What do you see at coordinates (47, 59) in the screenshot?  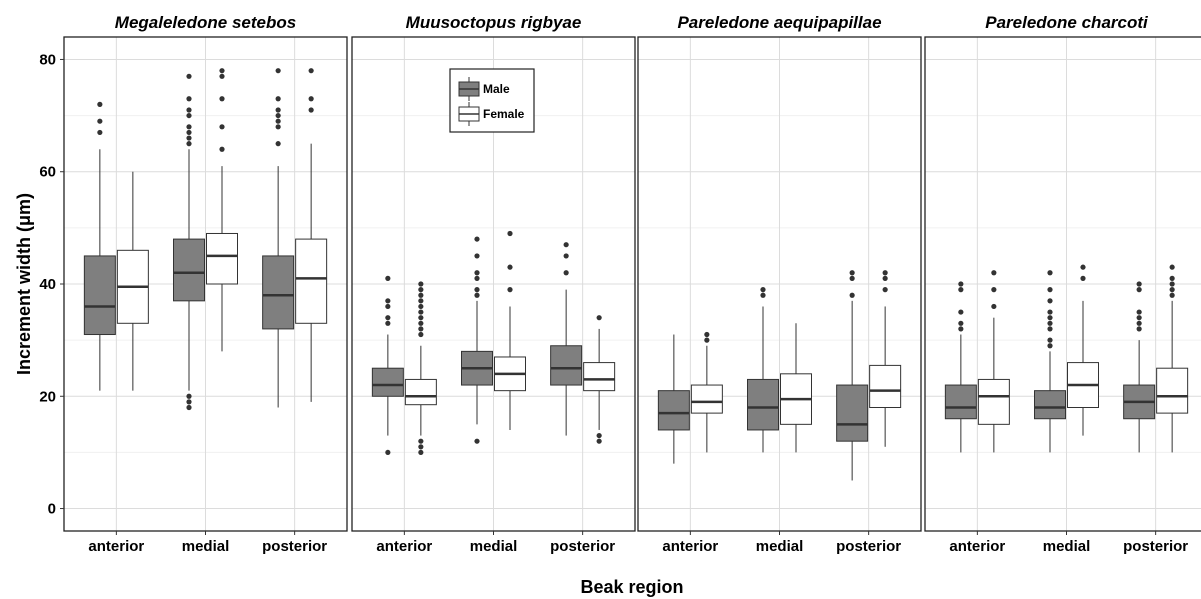 I see `y-tick-label: 80` at bounding box center [47, 59].